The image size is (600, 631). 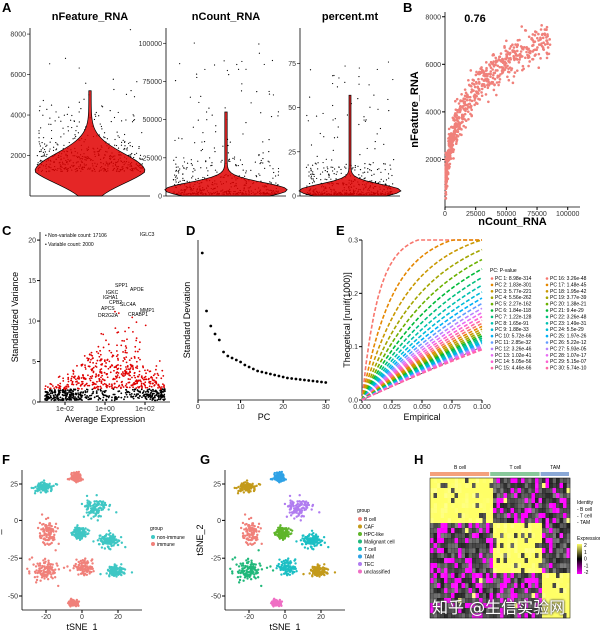 I want to click on panel-e-legend-item: PC 14: 5.05e-56, so click(x=513, y=362).